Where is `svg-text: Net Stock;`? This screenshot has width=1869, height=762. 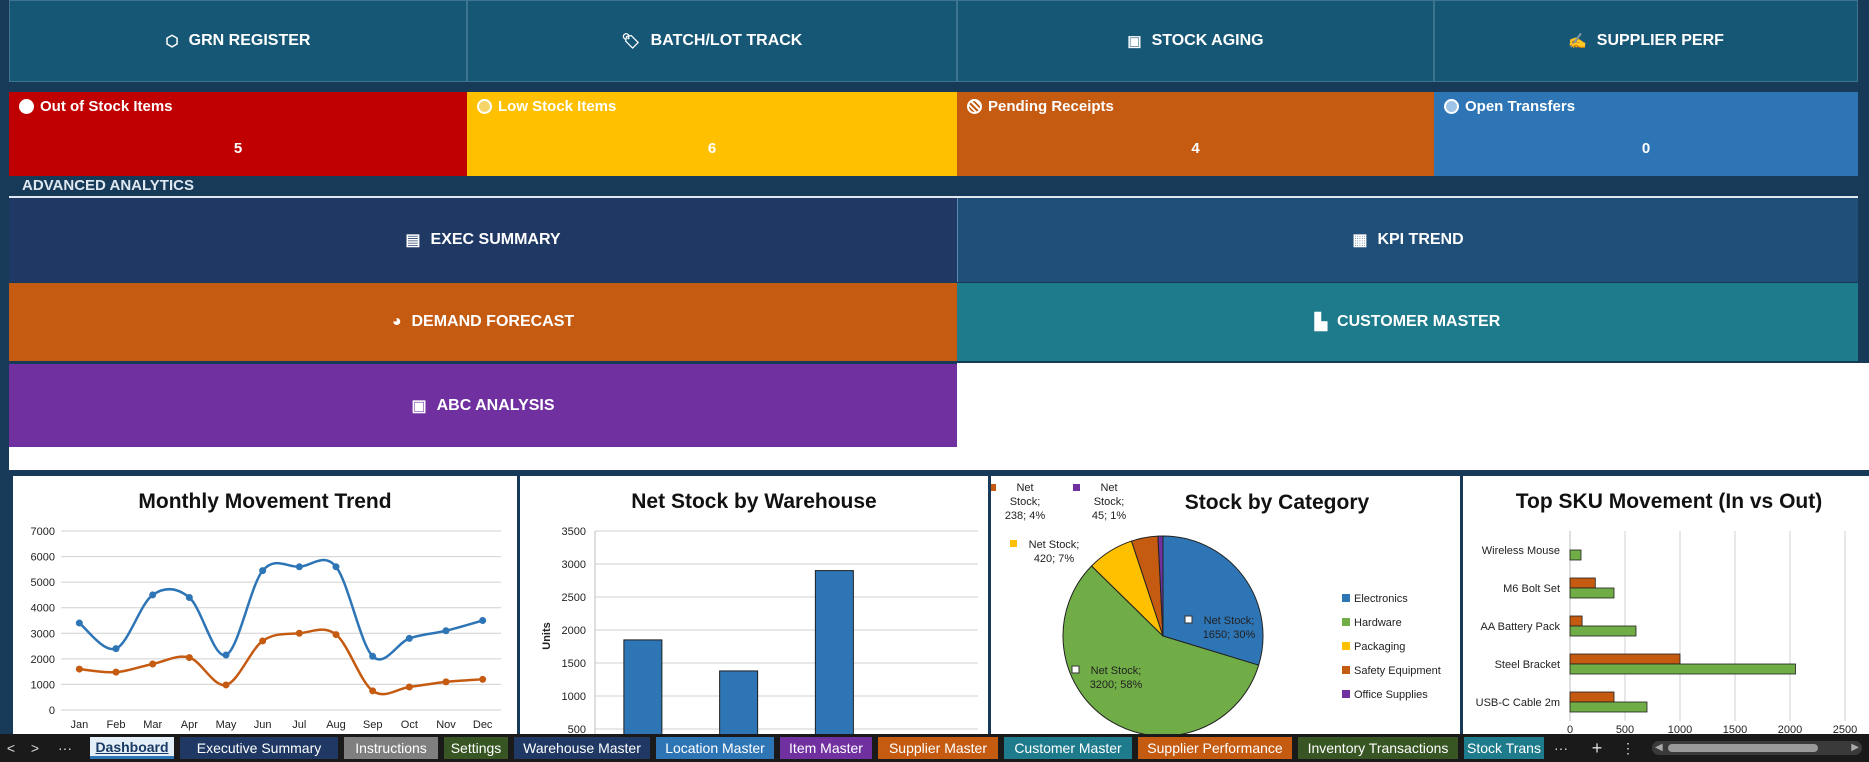 svg-text: Net Stock; is located at coordinates (1229, 621).